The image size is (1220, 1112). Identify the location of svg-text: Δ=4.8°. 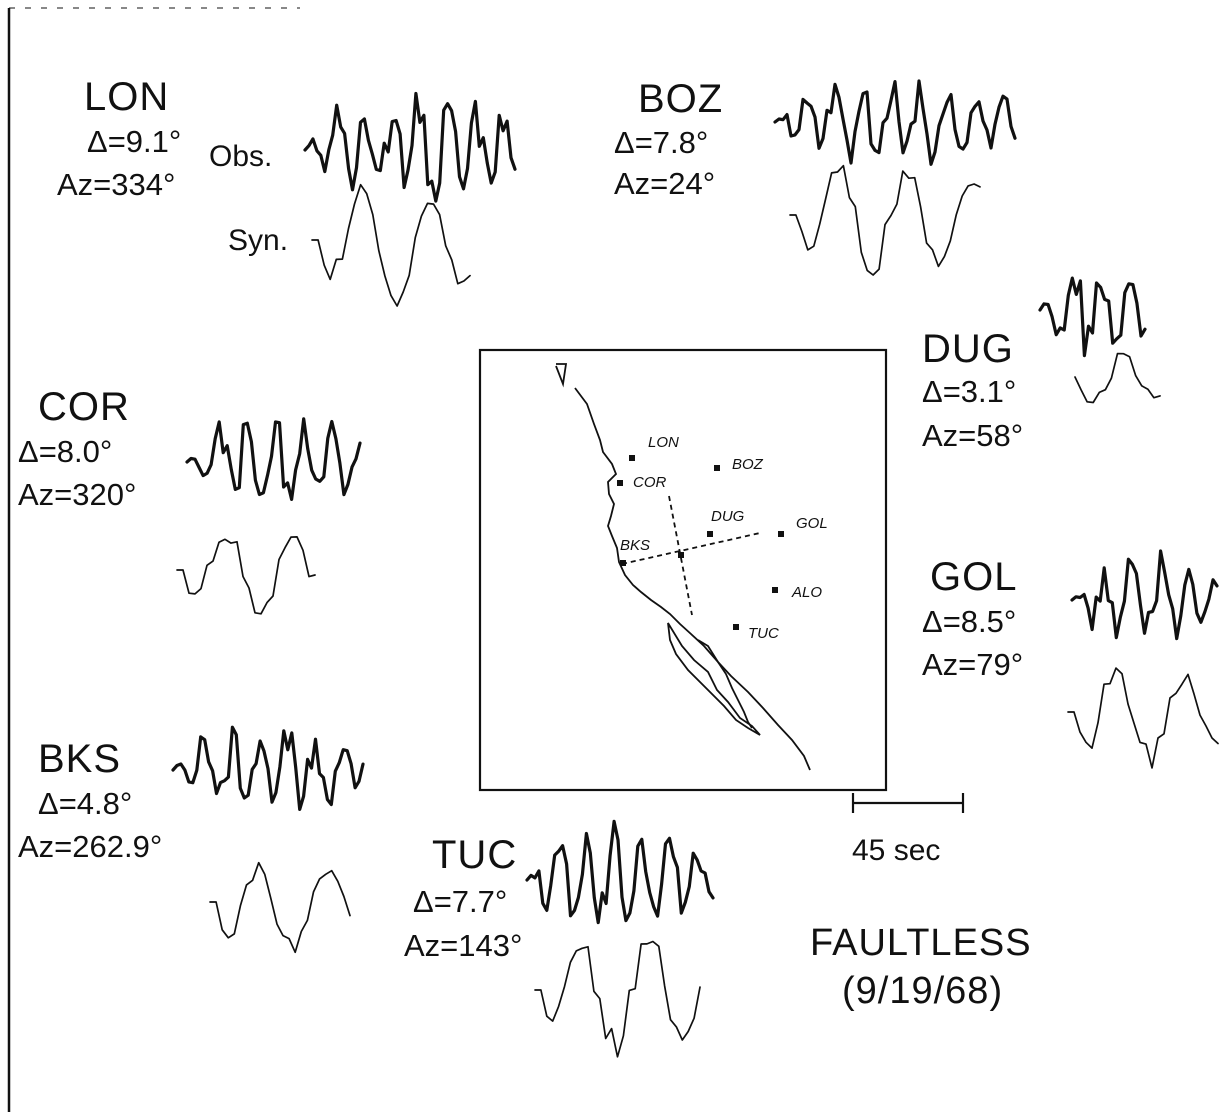
(85, 803).